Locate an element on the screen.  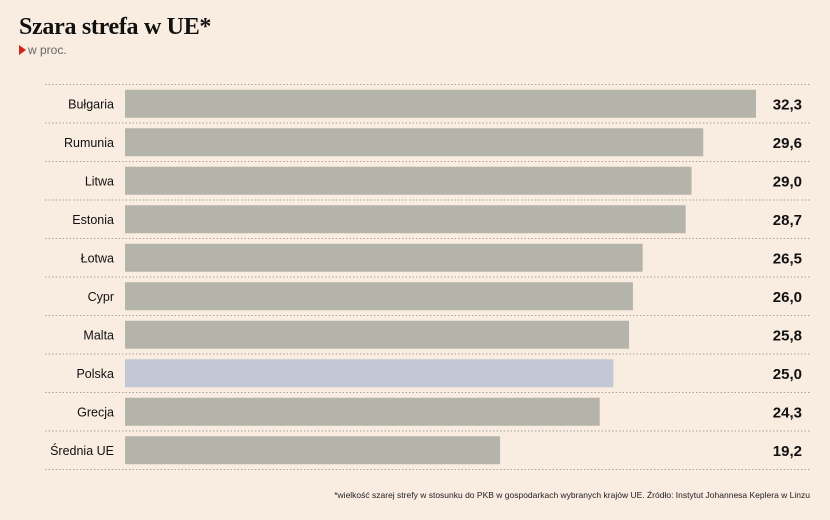
category-label: Łotwa is located at coordinates (97, 258).